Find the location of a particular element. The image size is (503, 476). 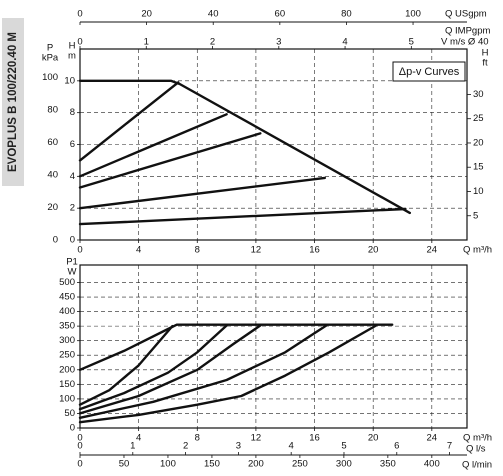

x-extra-tick-label: 400 is located at coordinates (432, 464).